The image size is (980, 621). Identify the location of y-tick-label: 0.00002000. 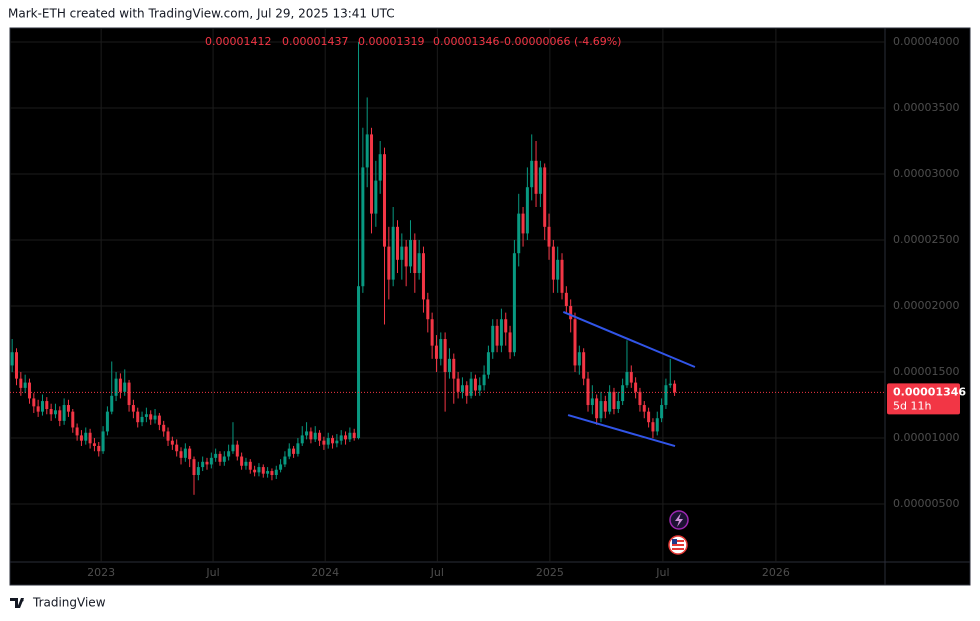
(926, 305).